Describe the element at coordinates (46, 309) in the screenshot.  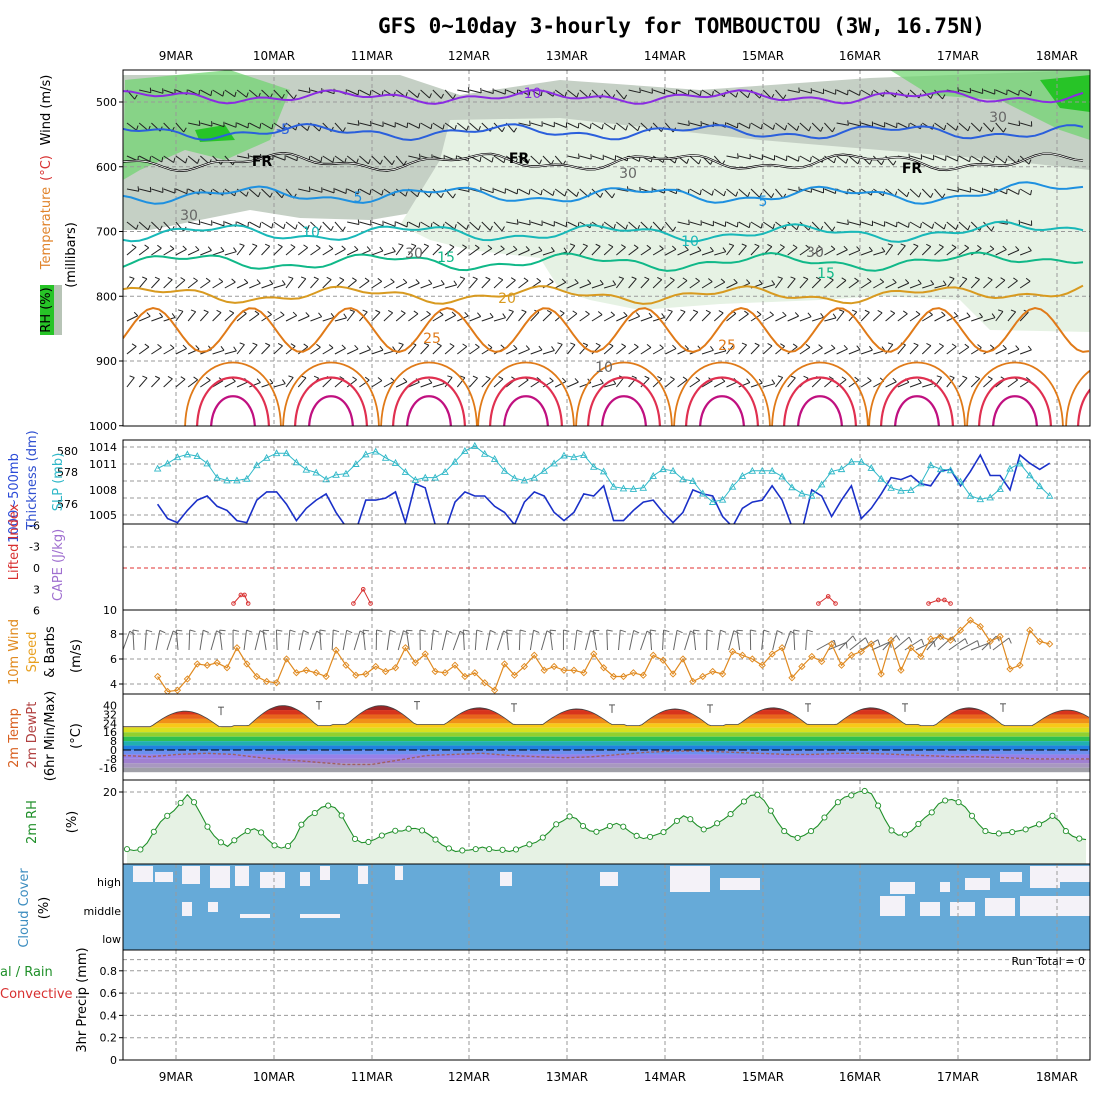
I see `rh-axis-label: RH (%)` at that location.